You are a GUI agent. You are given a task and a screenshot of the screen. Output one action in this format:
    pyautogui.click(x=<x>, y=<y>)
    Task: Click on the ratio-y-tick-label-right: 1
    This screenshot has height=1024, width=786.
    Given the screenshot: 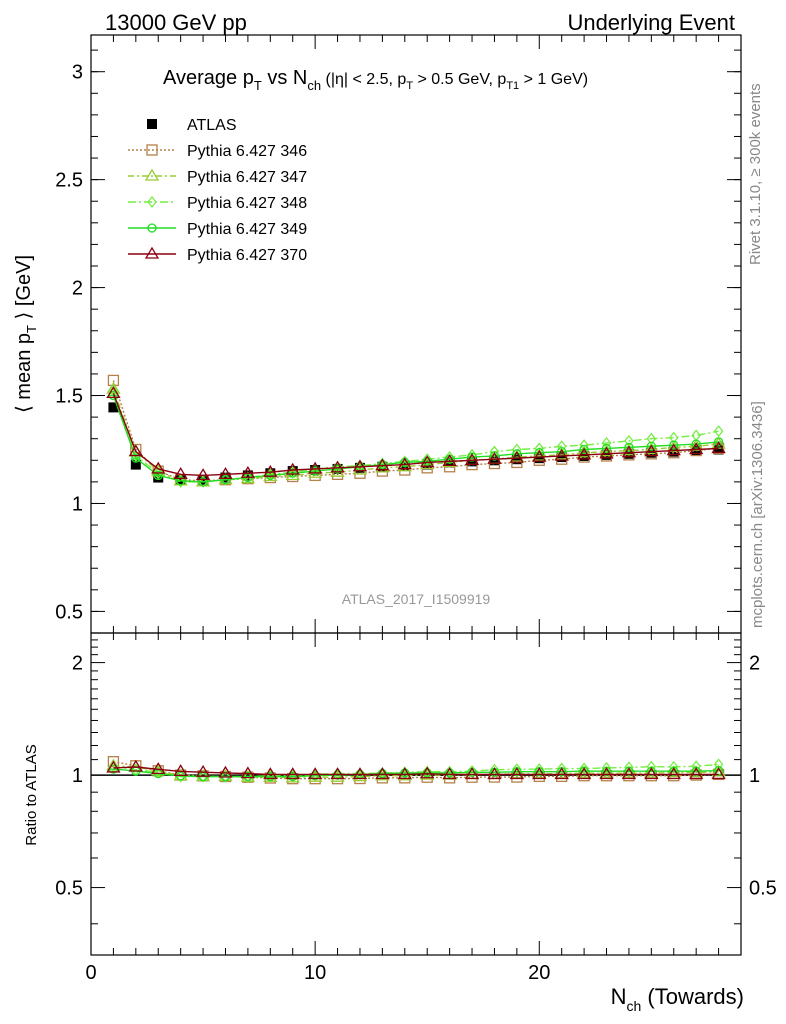 What is the action you would take?
    pyautogui.click(x=754, y=776)
    